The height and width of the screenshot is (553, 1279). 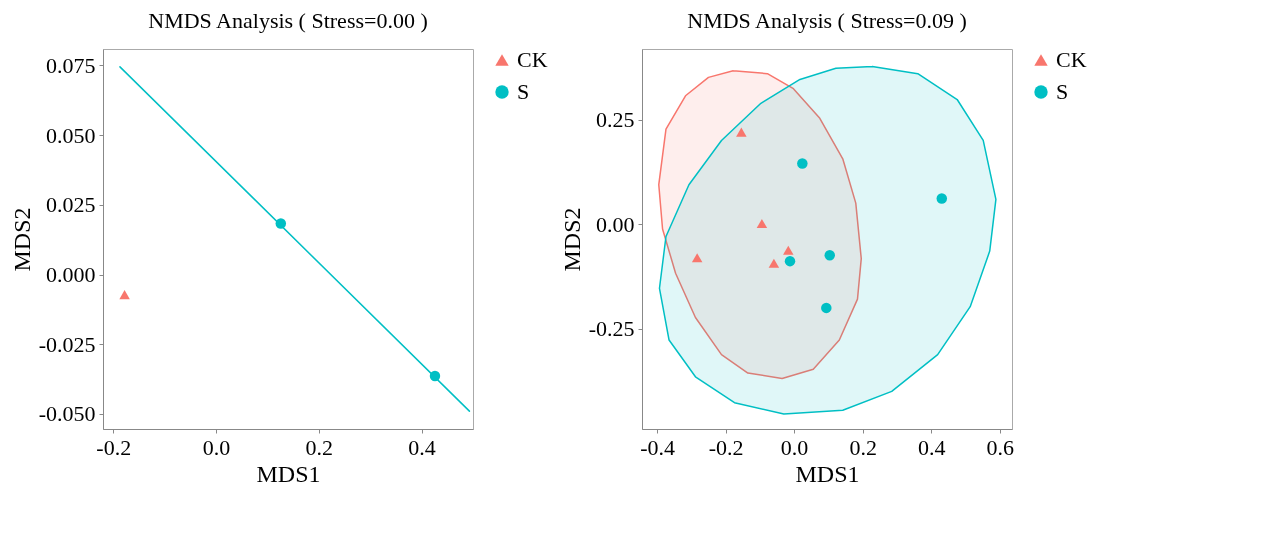 I want to click on y-tick-label: 0.050, so click(x=71, y=135).